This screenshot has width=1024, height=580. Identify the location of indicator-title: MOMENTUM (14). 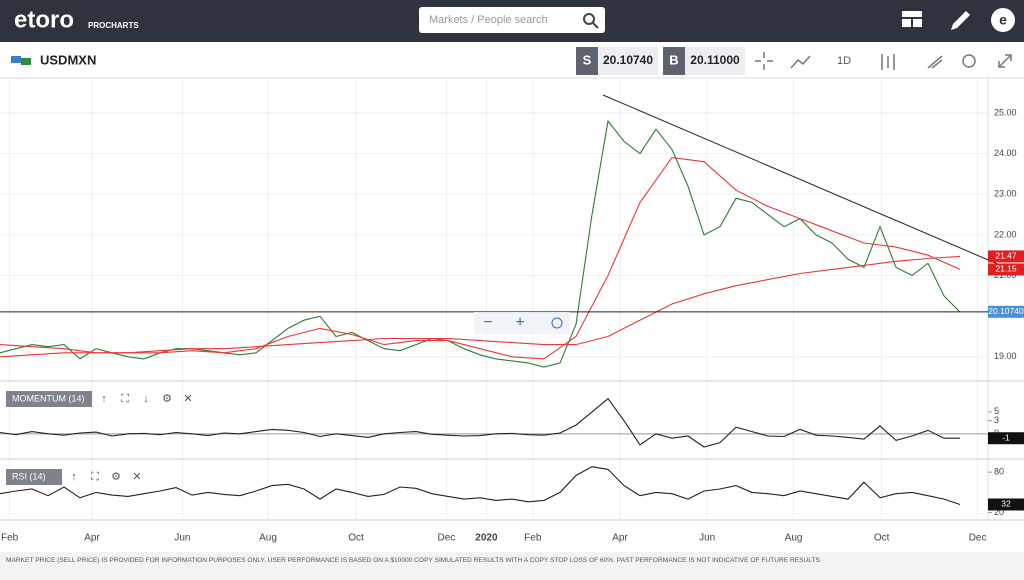
(48, 398).